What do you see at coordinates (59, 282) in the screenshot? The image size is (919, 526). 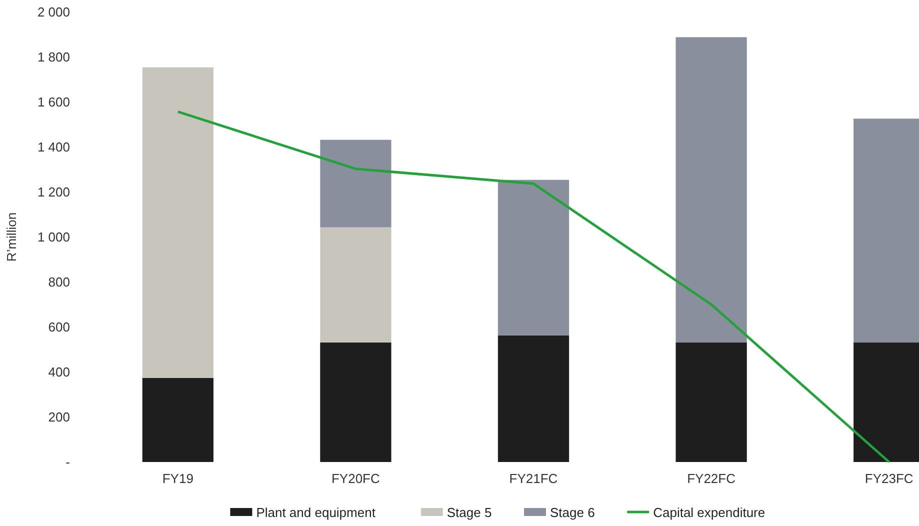 I see `y-tick-label: 800` at bounding box center [59, 282].